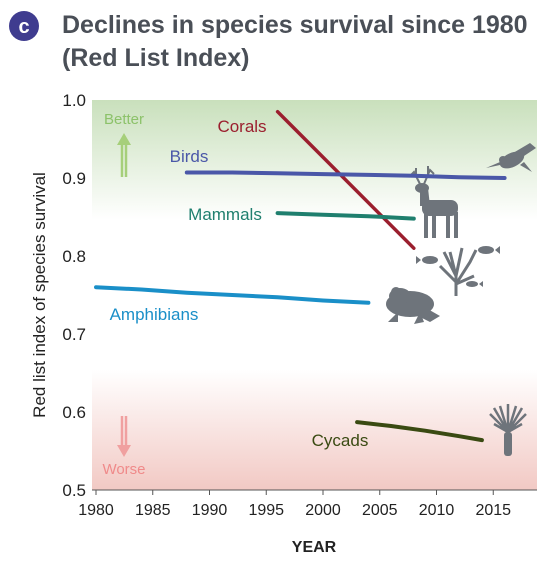  I want to click on panel-badge, so click(24, 26).